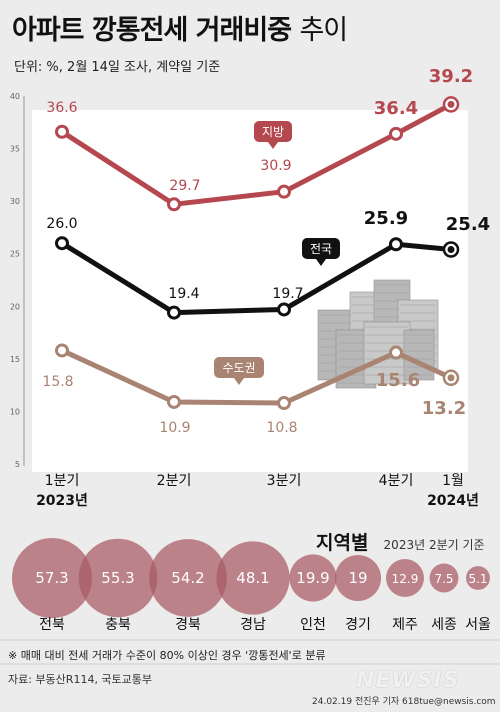 This screenshot has height=712, width=500. What do you see at coordinates (15, 359) in the screenshot?
I see `y-tick-label: 15` at bounding box center [15, 359].